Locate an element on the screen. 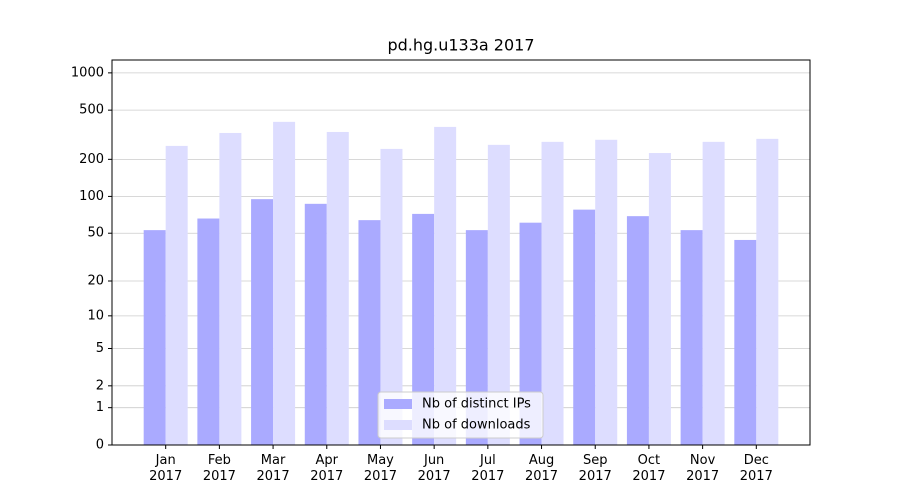 Image resolution: width=900 pixels, height=500 pixels. legend-label: Nb of downloads is located at coordinates (476, 425).